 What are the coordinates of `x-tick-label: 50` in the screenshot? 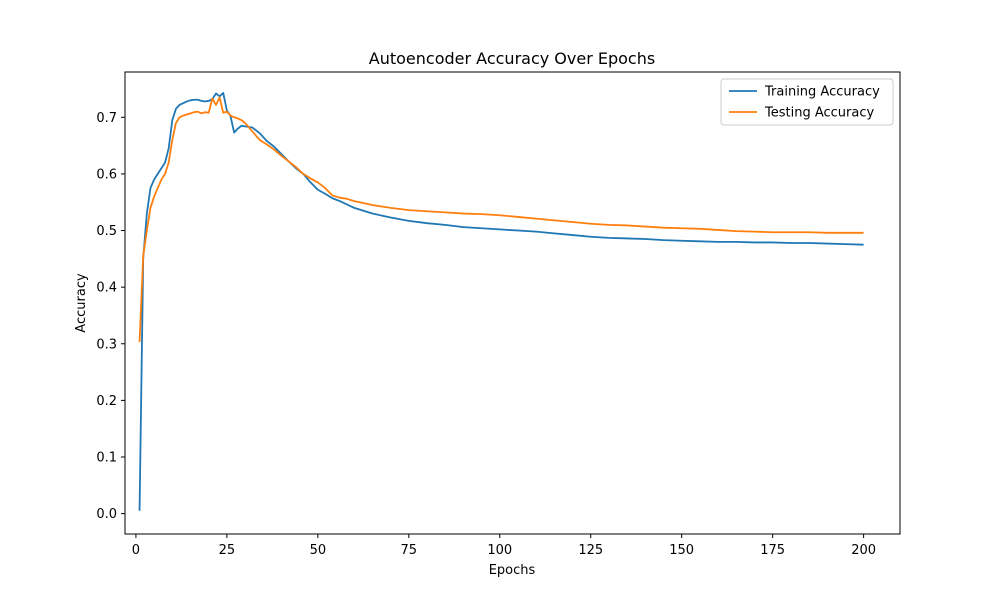 It's located at (318, 550).